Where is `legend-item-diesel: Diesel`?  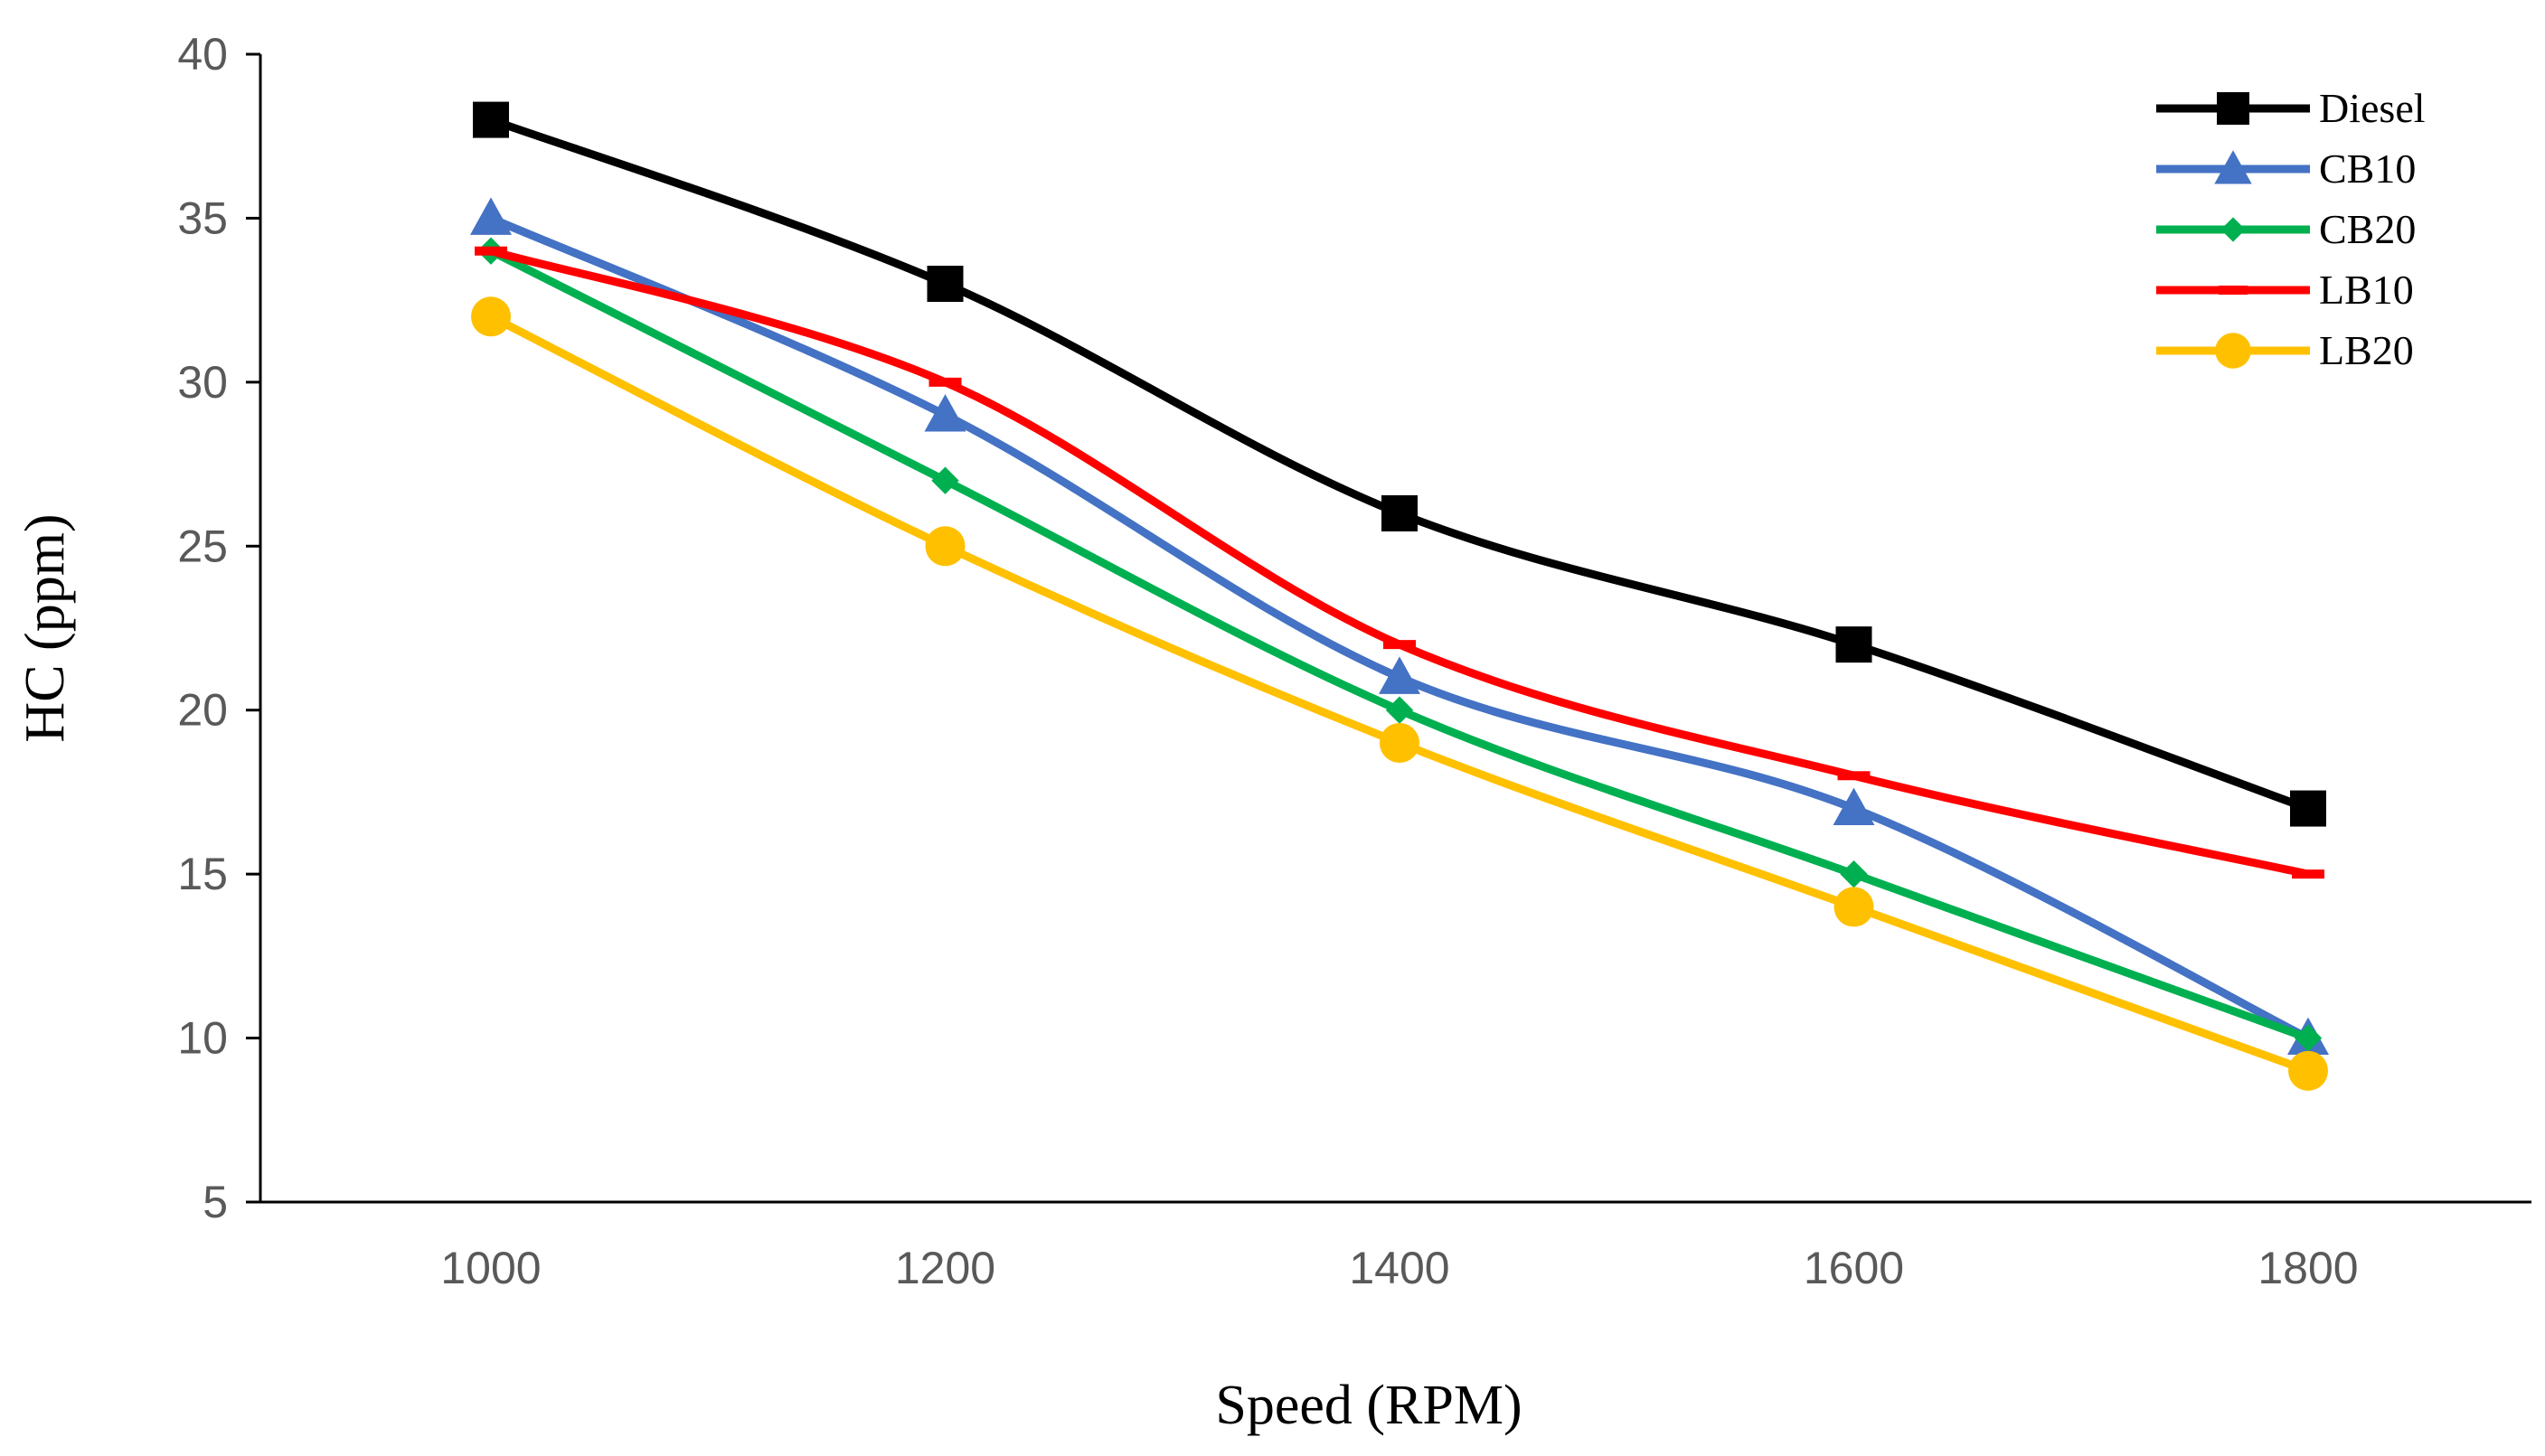 legend-item-diesel: Diesel is located at coordinates (2291, 108).